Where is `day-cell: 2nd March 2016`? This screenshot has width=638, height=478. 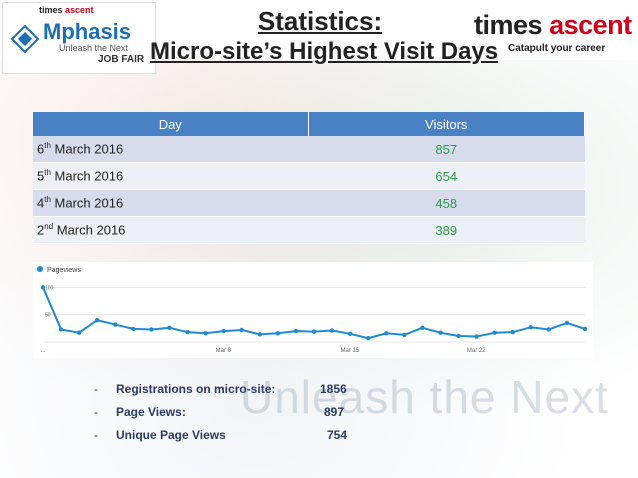 day-cell: 2nd March 2016 is located at coordinates (170, 230).